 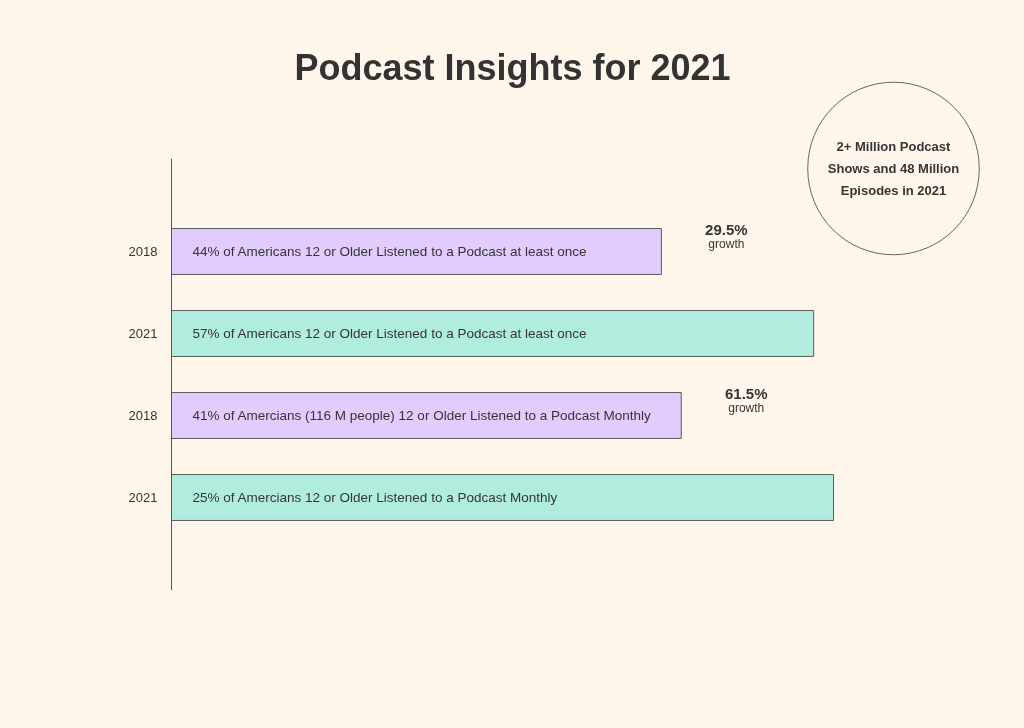 I want to click on annotation: 25% of Amercians 12 or Older Listened to a Podcast Monthly, so click(x=375, y=497).